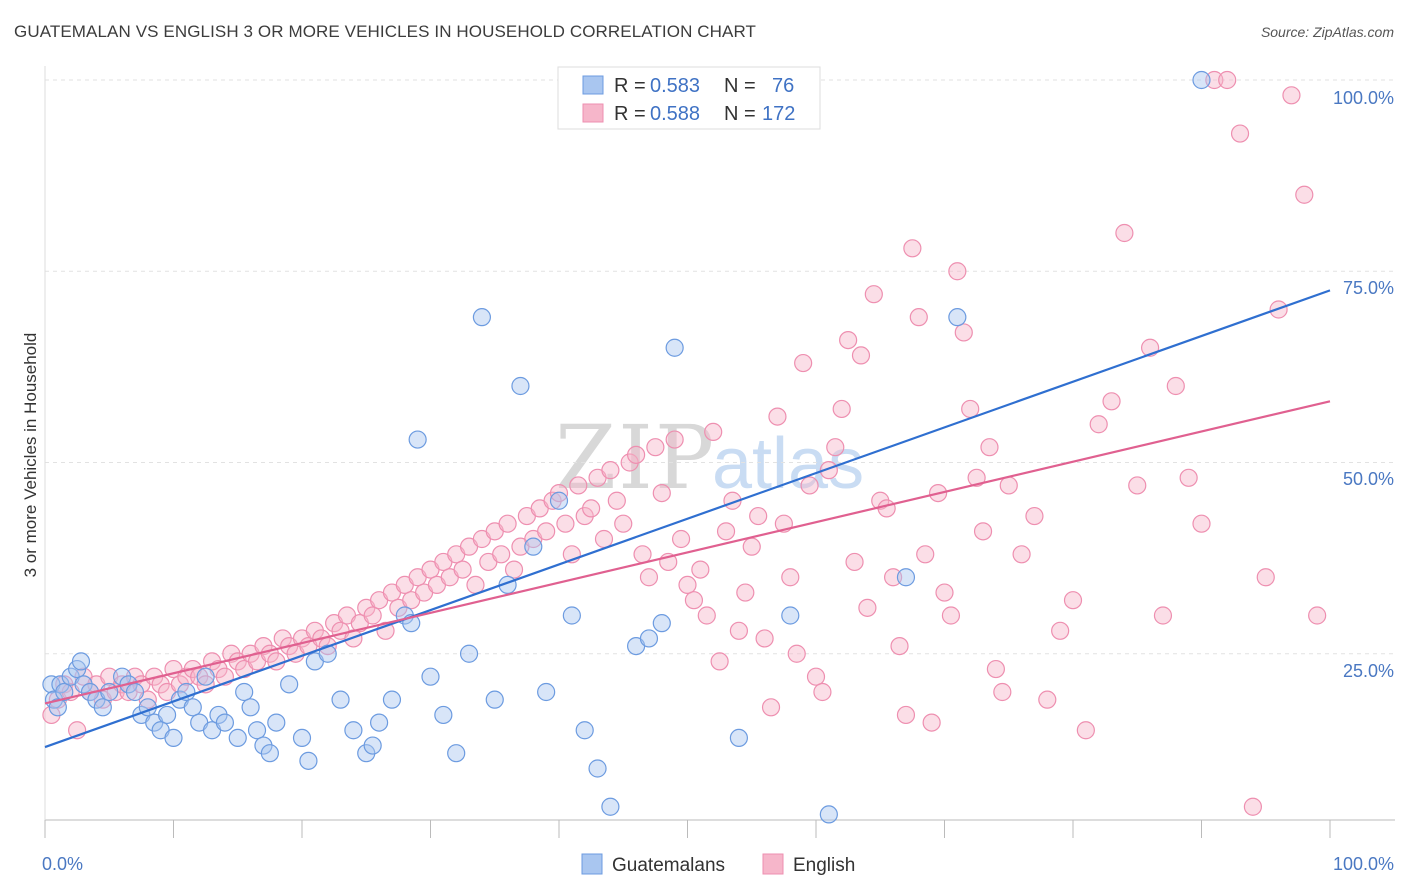 Image resolution: width=1406 pixels, height=892 pixels. Describe the element at coordinates (1368, 288) in the screenshot. I see `y-tick-label-75: 75.0%` at that location.